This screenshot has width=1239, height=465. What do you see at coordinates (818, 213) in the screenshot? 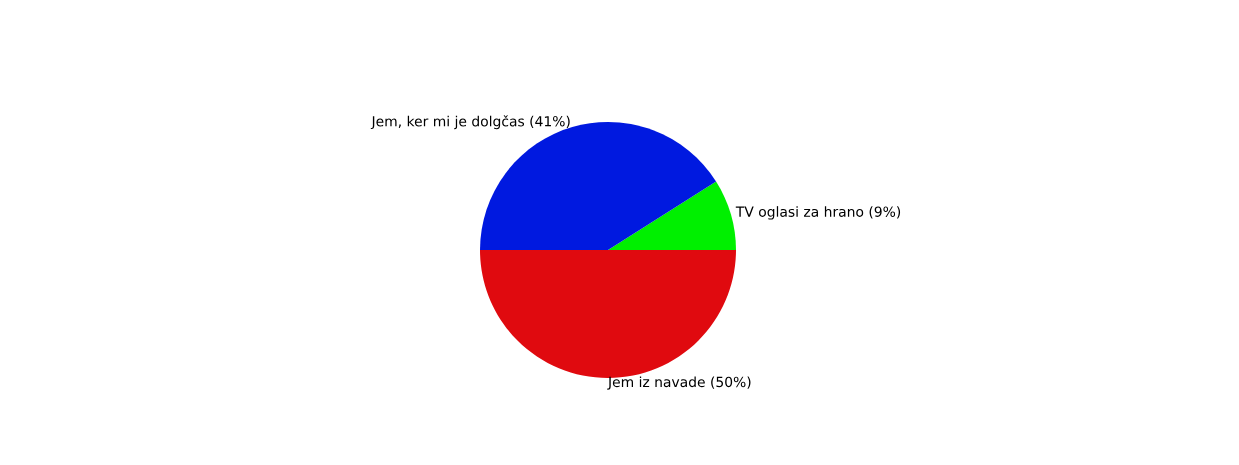
I see `slice-label: TV oglasi za hrano (9%)` at bounding box center [818, 213].